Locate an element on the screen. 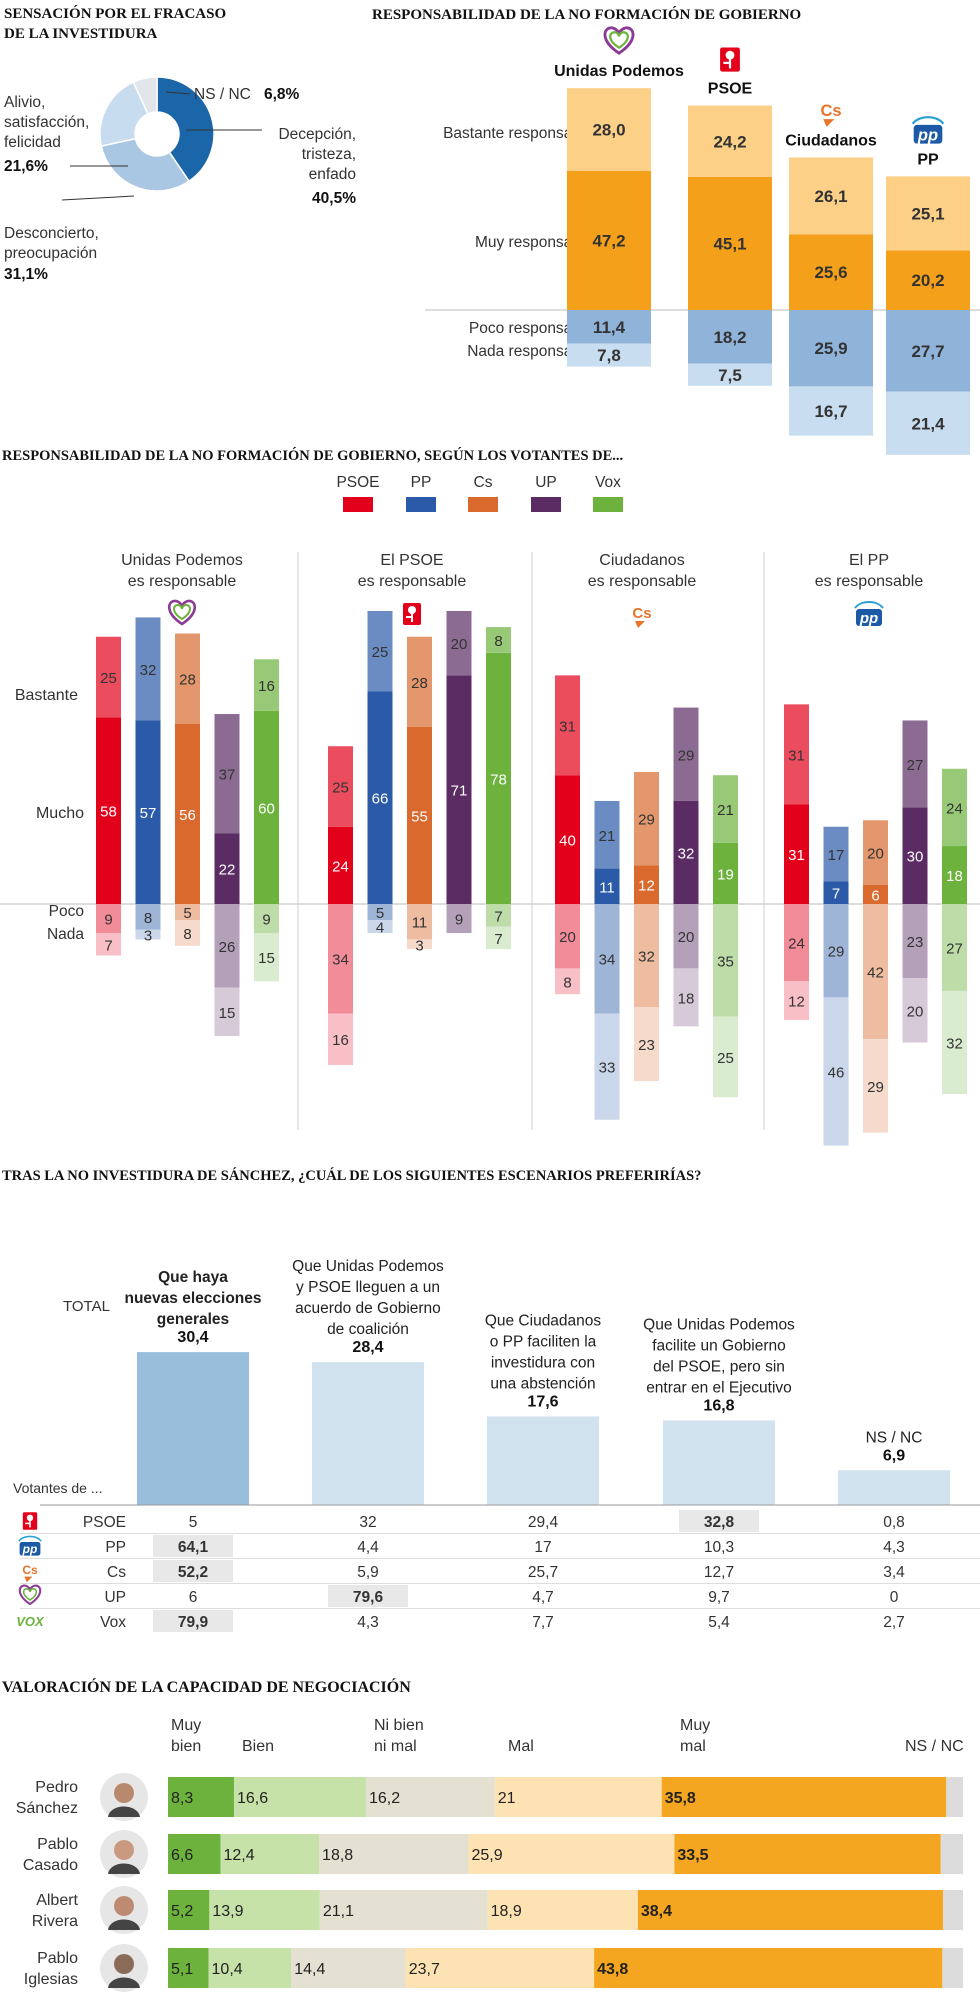 Image resolution: width=980 pixels, height=2015 pixels. pie-slice is located at coordinates (145, 164).